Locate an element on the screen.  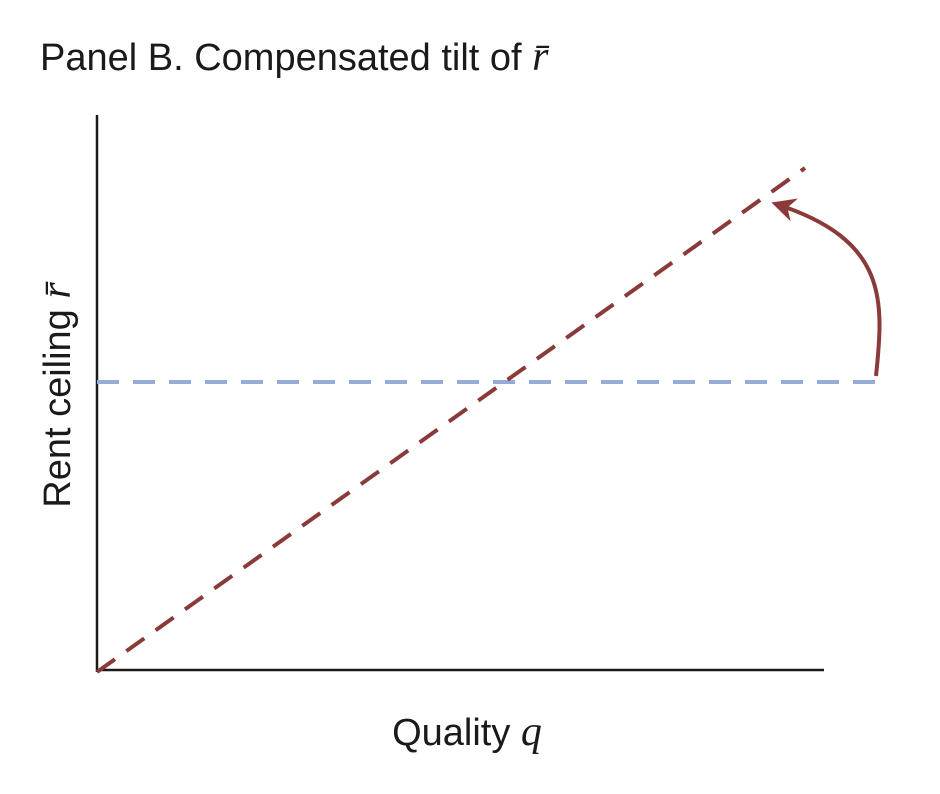
title: Panel B. Compensated tilt of r̄ is located at coordinates (295, 57).